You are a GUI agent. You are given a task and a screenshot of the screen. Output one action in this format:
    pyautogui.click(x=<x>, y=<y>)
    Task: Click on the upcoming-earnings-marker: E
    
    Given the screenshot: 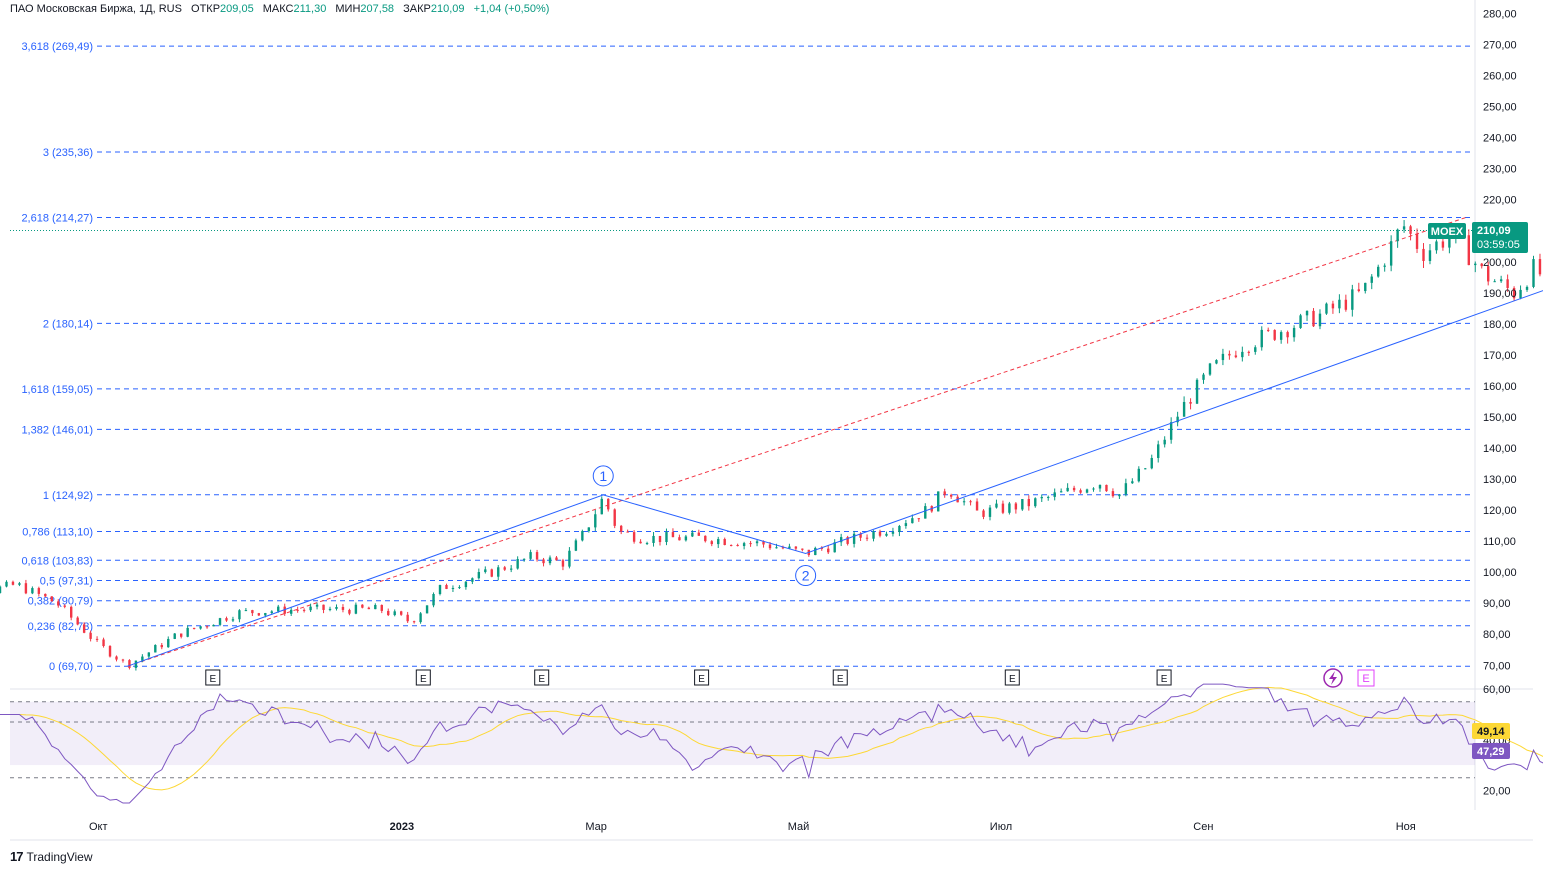 What is the action you would take?
    pyautogui.click(x=1366, y=678)
    